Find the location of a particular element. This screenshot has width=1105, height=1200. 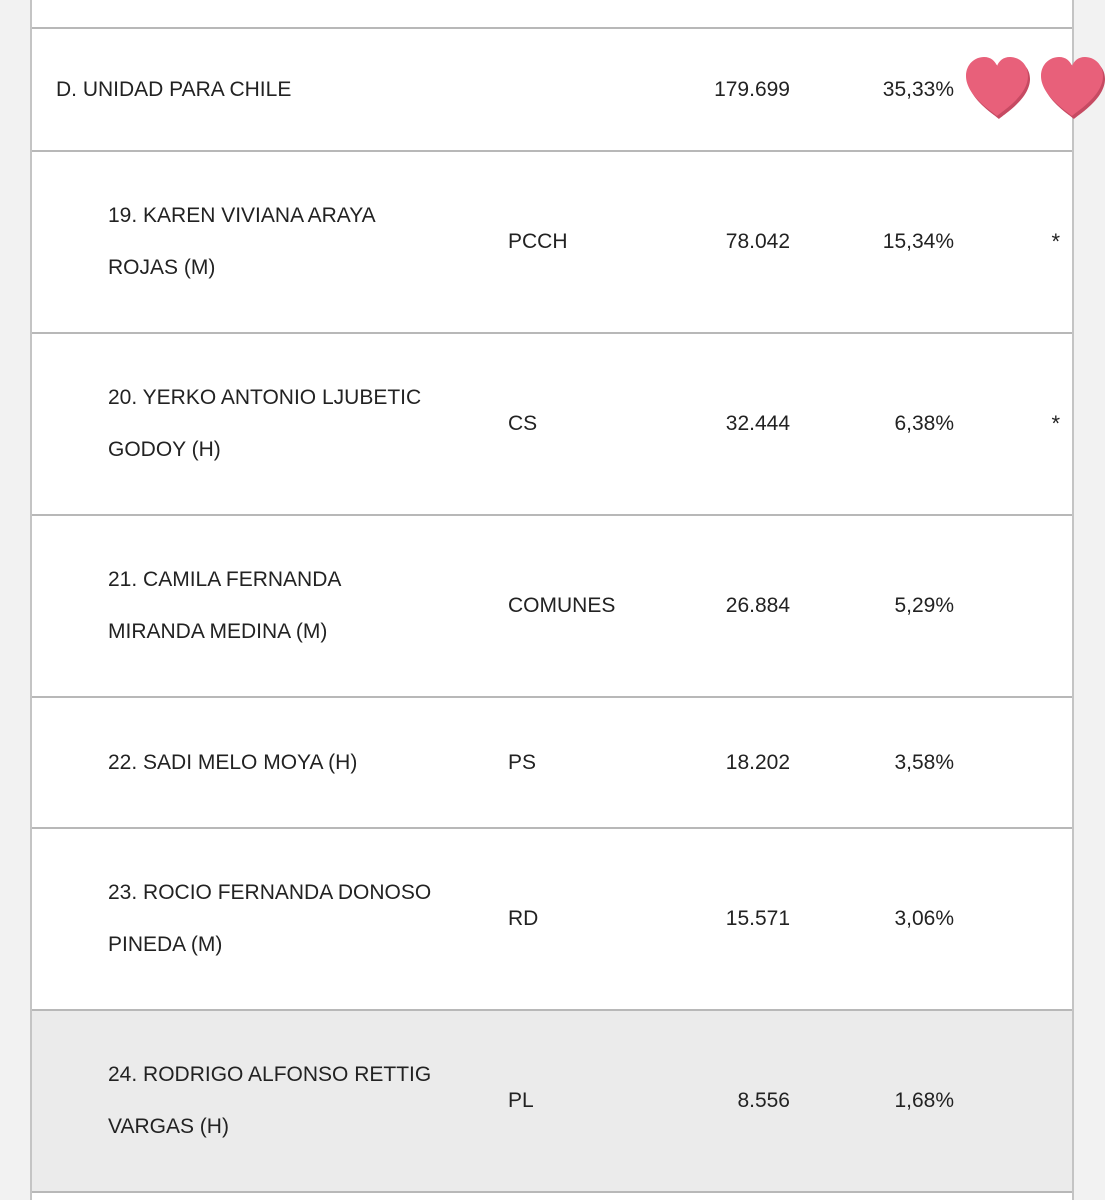

candidate-party: RD is located at coordinates (523, 918).